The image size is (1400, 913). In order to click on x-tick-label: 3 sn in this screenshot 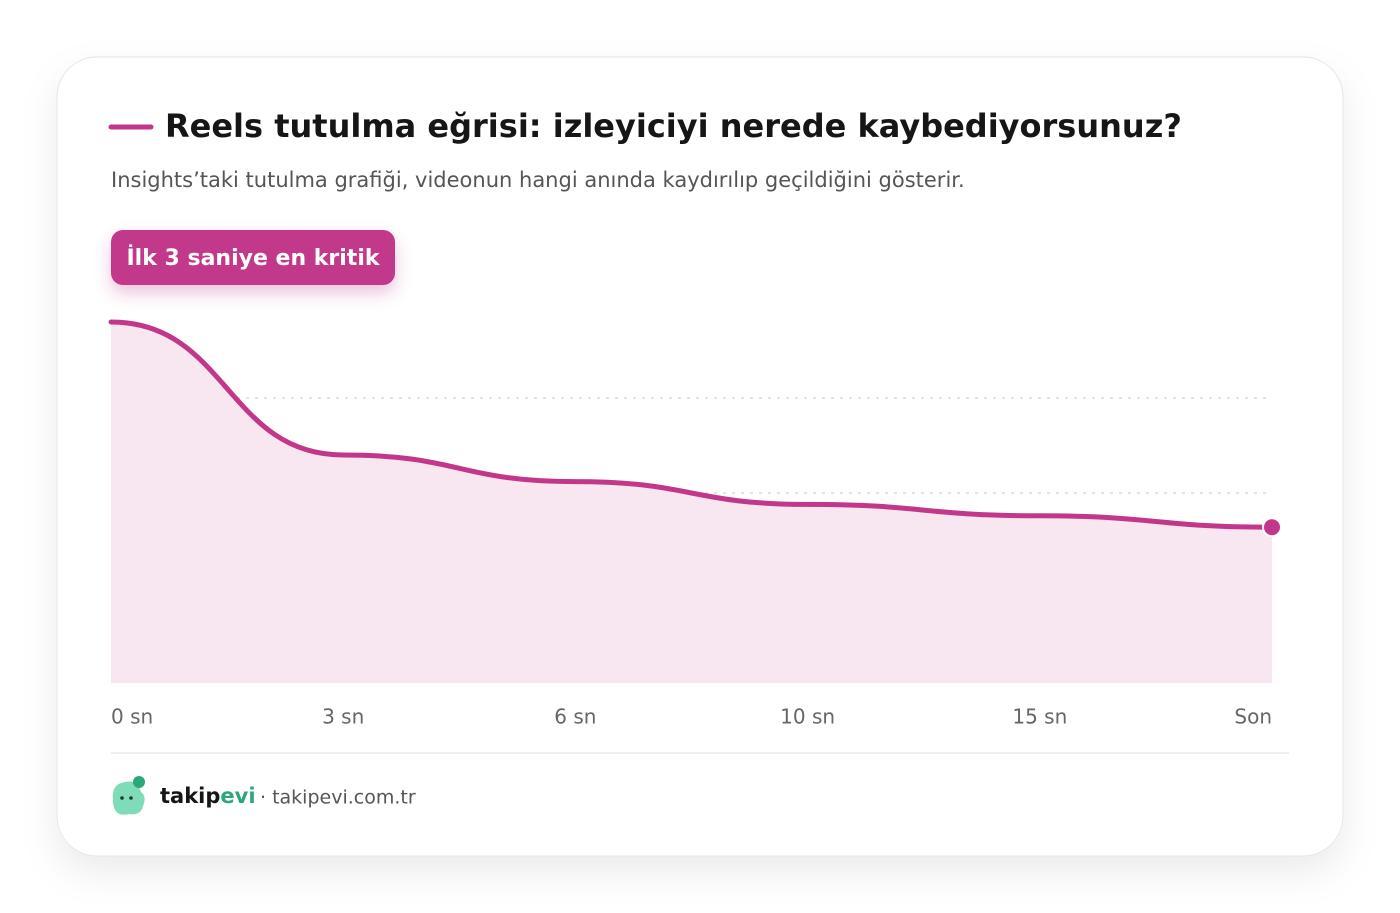, I will do `click(343, 717)`.